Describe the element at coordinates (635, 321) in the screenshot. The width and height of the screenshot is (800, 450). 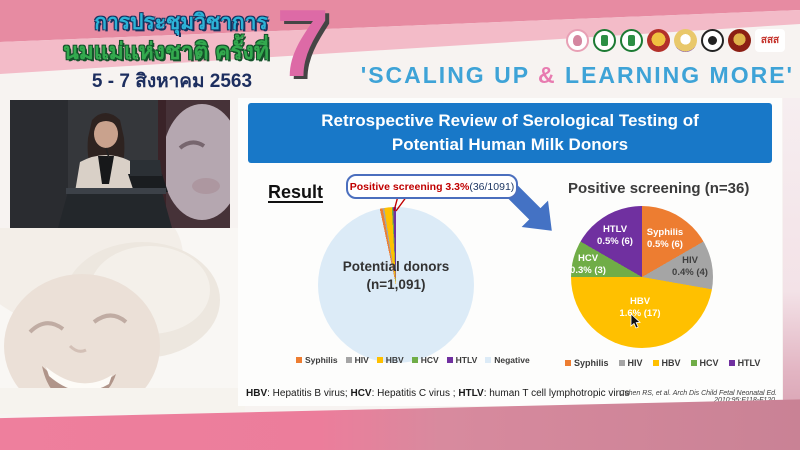
I see `mouse-cursor-icon` at that location.